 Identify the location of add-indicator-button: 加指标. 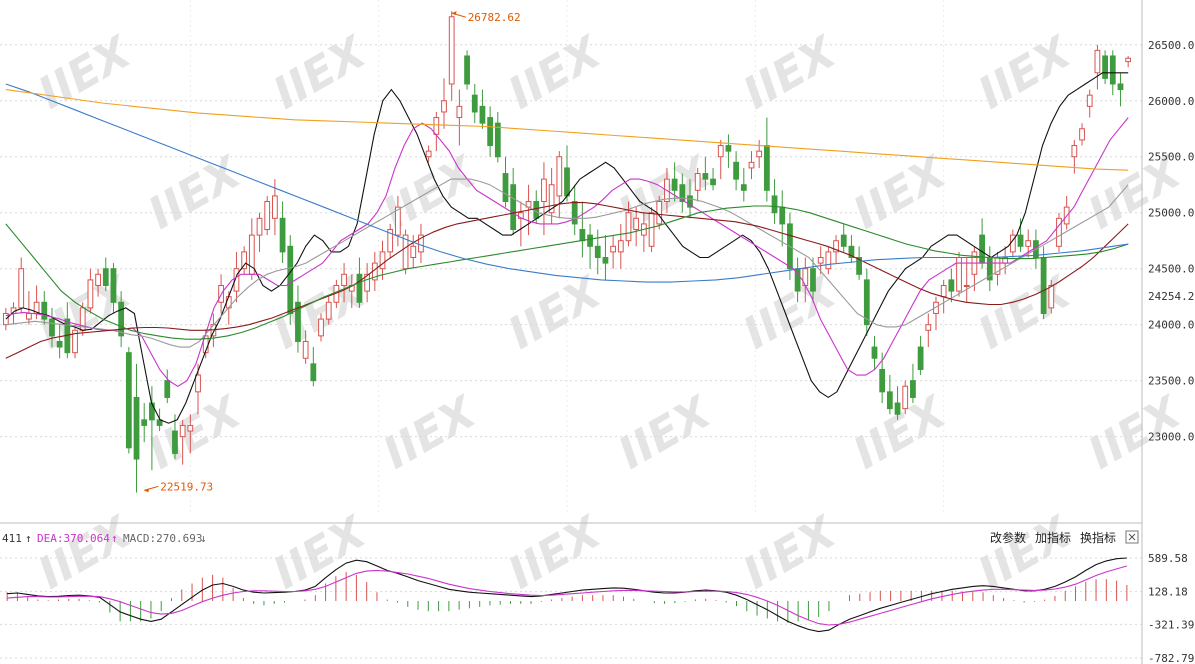
(1053, 537).